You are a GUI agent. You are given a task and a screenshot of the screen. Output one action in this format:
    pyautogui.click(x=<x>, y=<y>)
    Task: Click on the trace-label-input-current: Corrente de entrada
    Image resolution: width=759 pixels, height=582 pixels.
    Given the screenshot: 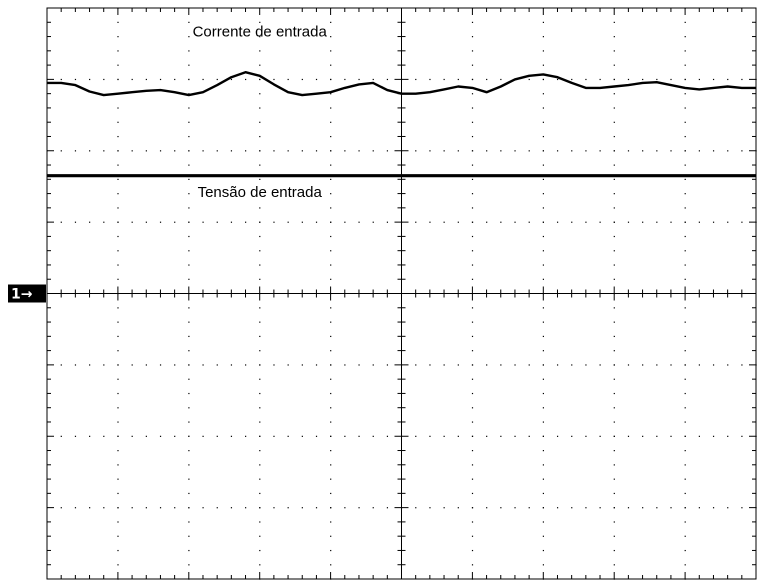 What is the action you would take?
    pyautogui.click(x=260, y=32)
    